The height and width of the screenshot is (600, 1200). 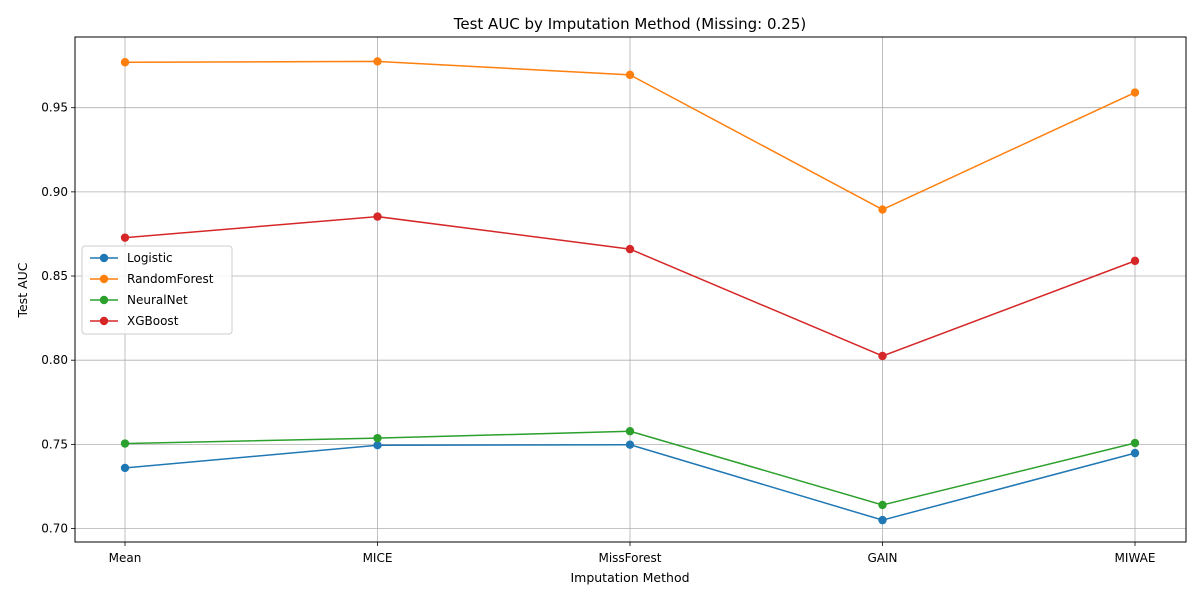 I want to click on x-axis: Mean MICE MissForest GAIN MIWAE, so click(x=632, y=553).